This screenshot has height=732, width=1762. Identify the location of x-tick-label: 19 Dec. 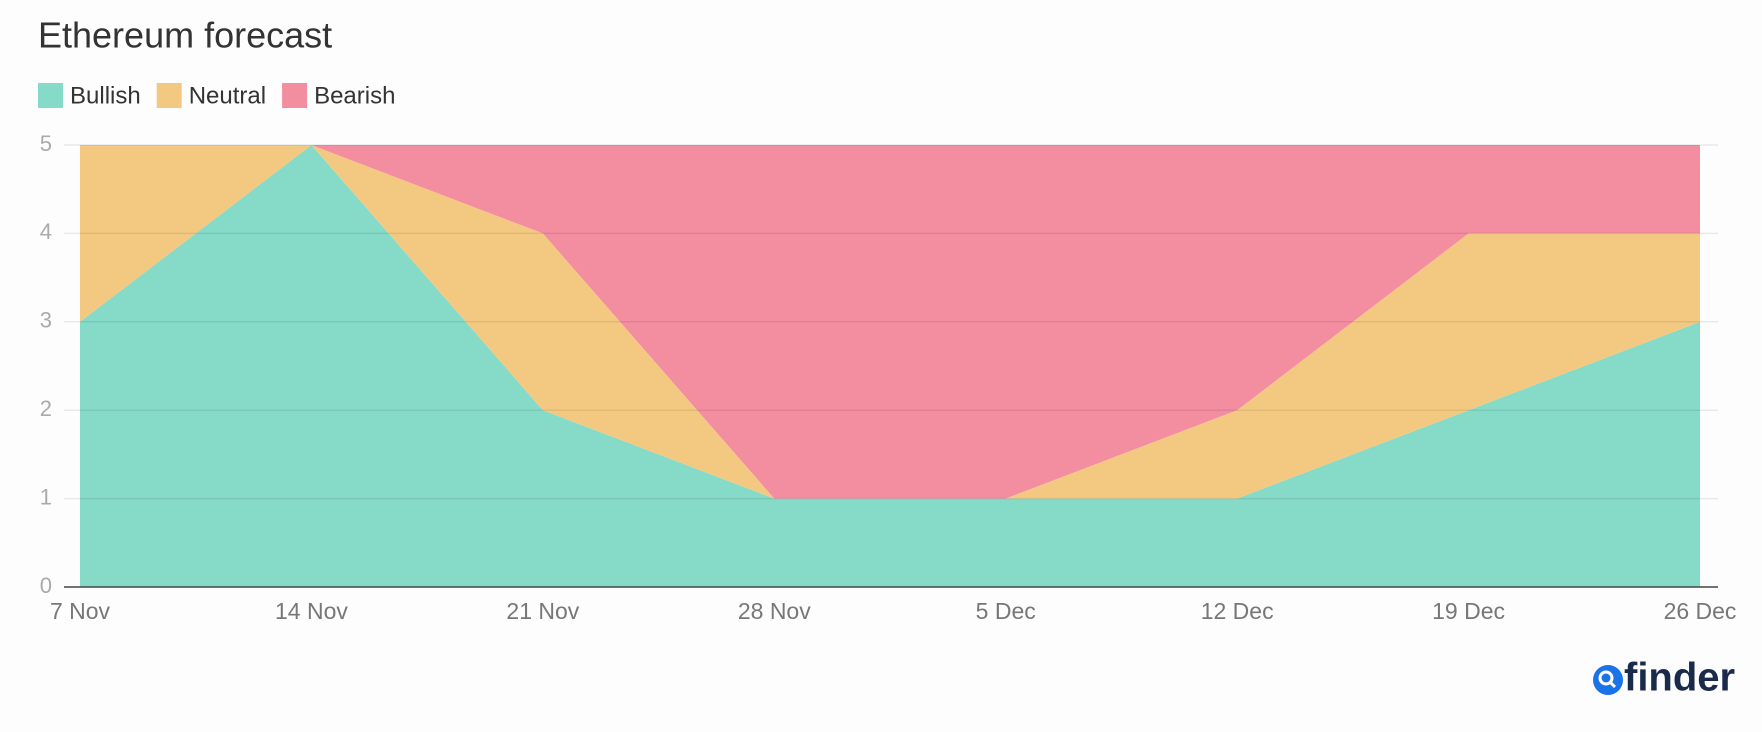
(1468, 611).